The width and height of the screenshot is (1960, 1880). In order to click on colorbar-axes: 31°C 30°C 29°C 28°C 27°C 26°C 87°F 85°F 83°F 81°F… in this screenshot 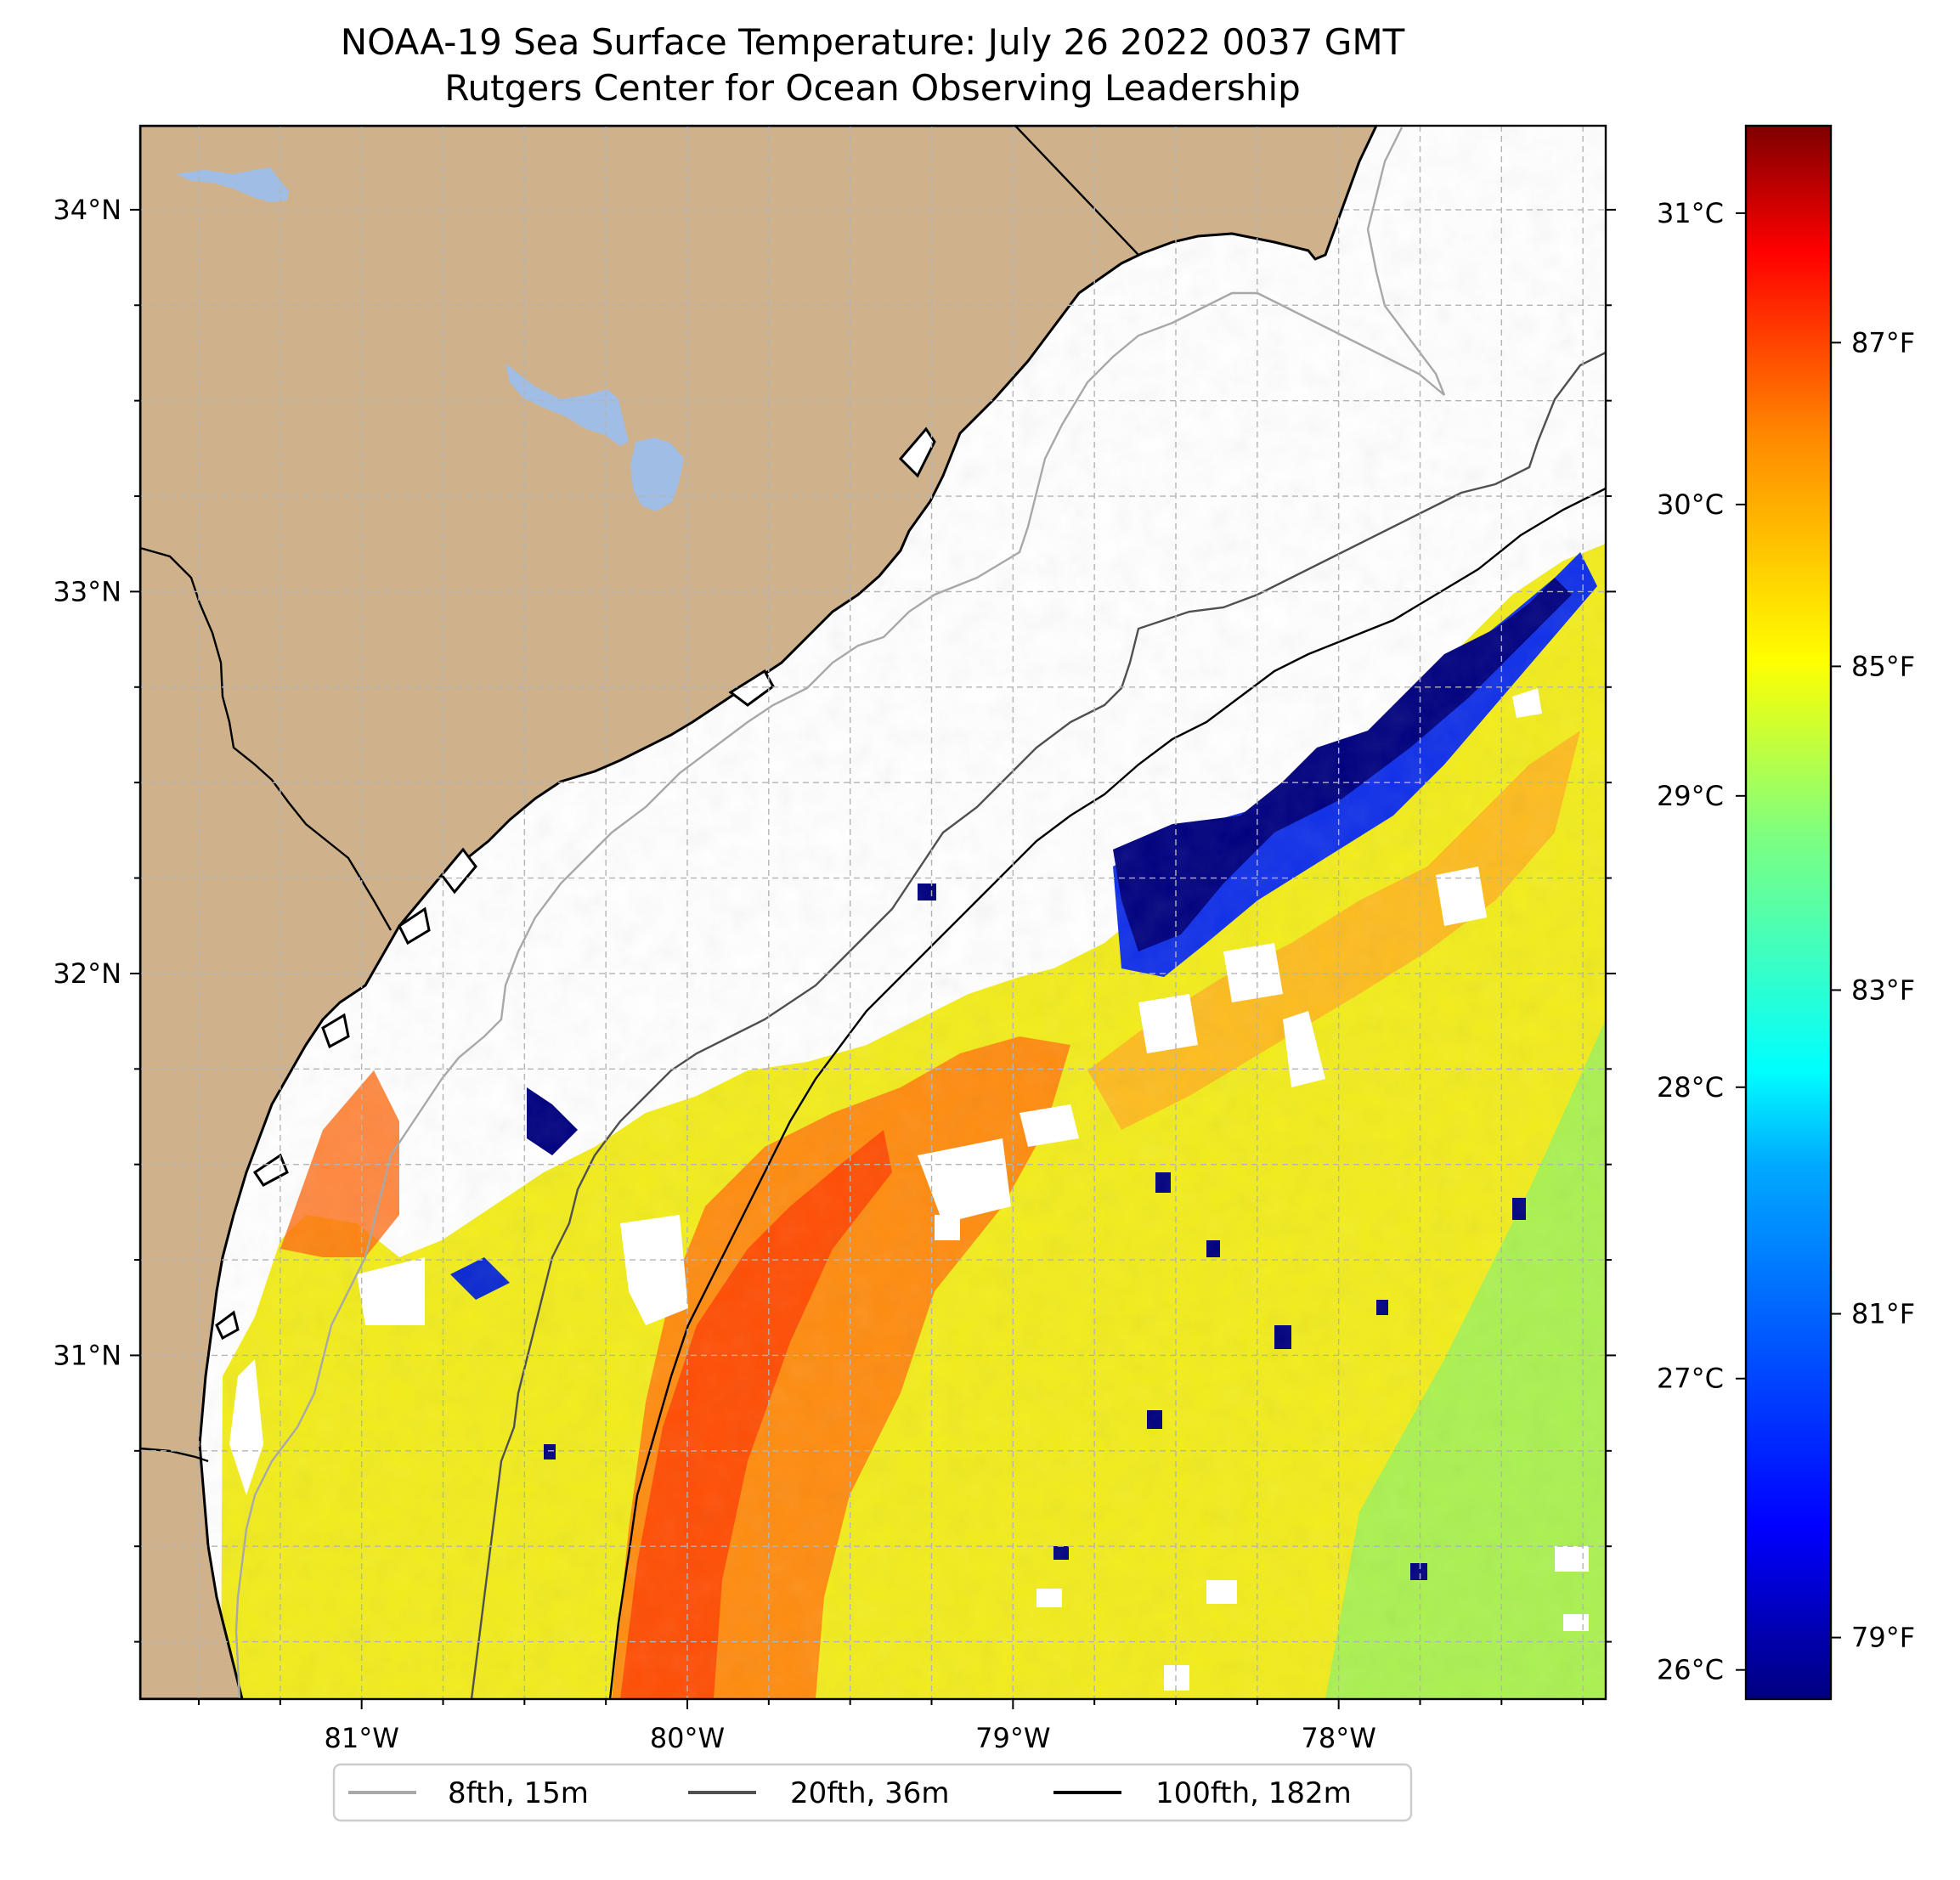, I will do `click(1786, 942)`.